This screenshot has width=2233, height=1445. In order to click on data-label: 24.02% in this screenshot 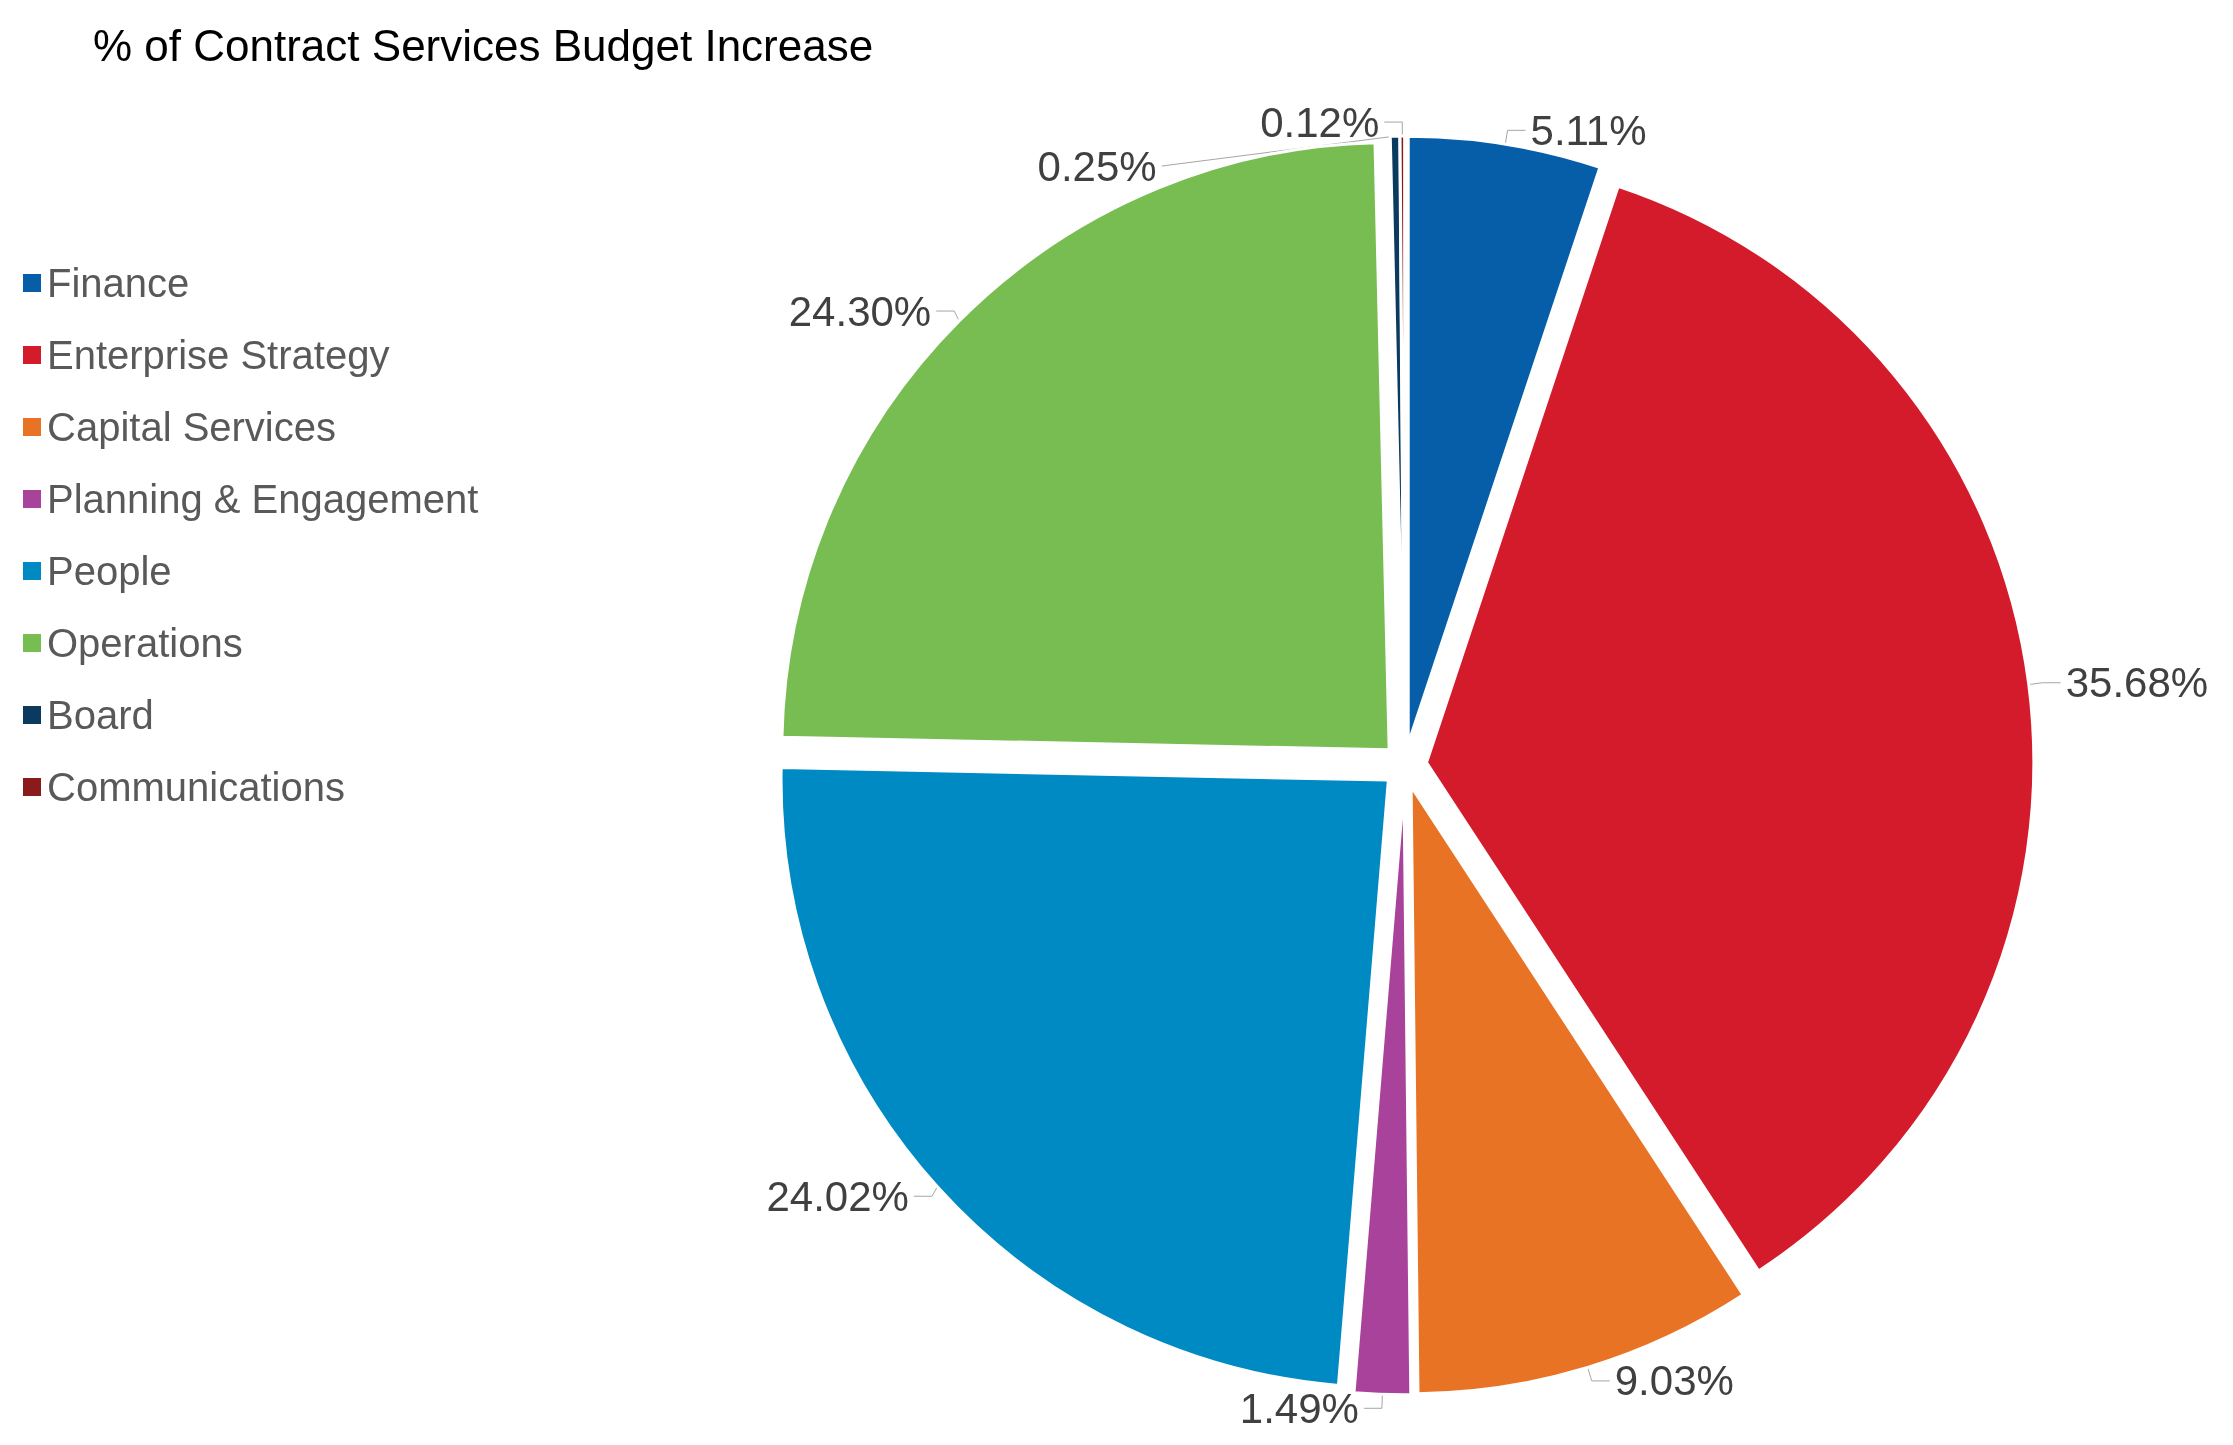, I will do `click(837, 1196)`.